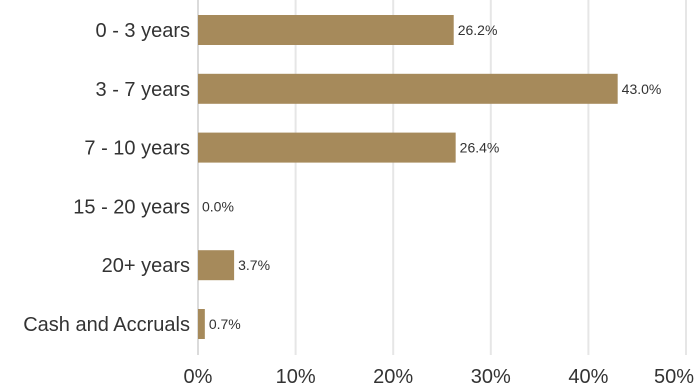 The height and width of the screenshot is (387, 697). Describe the element at coordinates (296, 376) in the screenshot. I see `x-tick-label: 10%` at that location.